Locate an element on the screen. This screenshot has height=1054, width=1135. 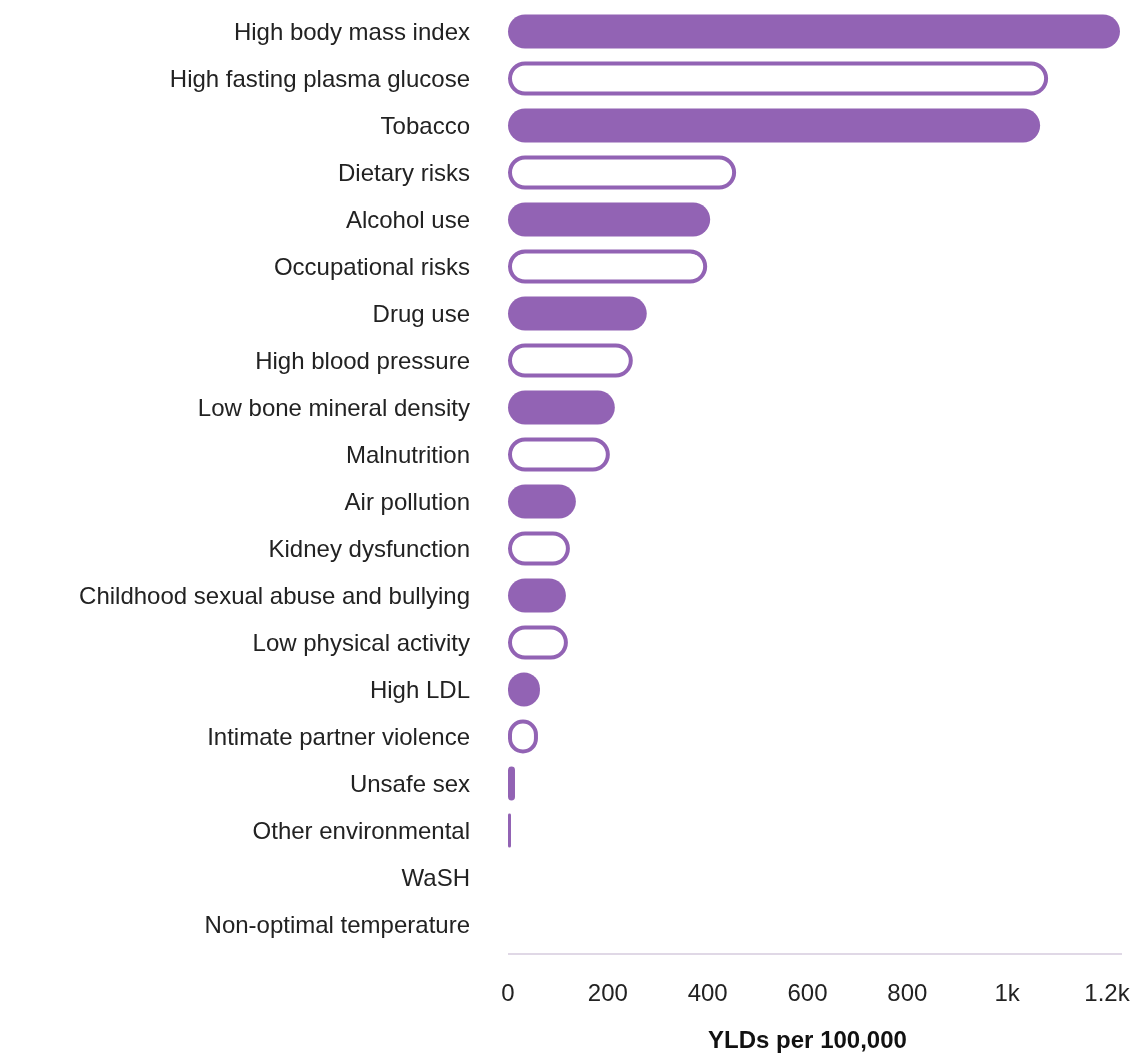
x-tick-label: 600 is located at coordinates (807, 992).